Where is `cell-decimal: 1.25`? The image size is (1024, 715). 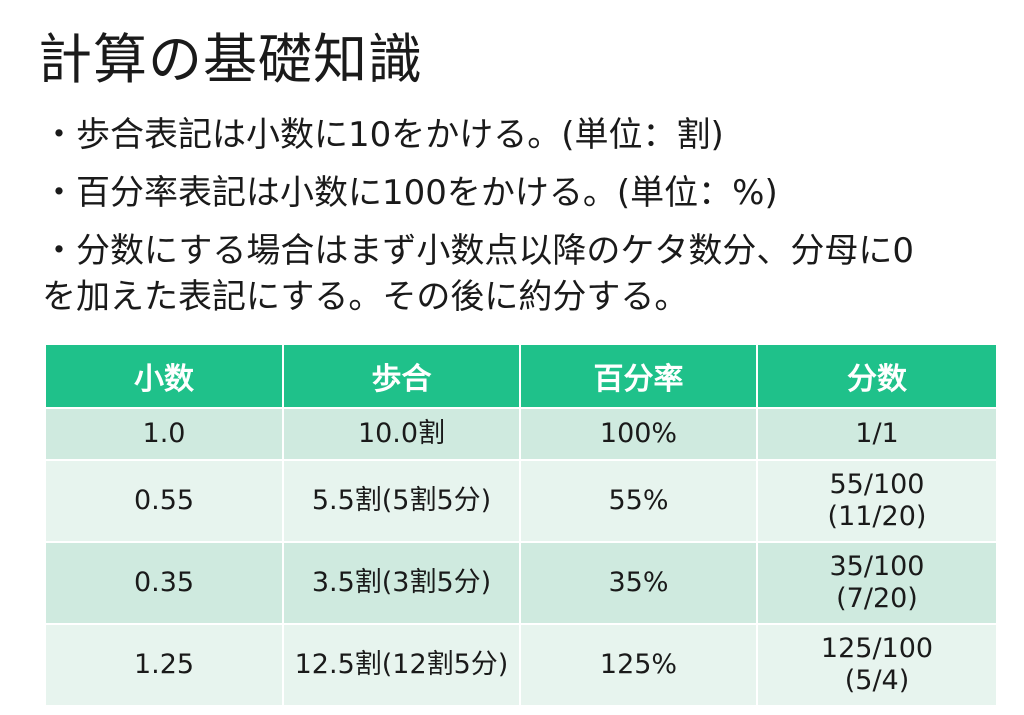
cell-decimal: 1.25 is located at coordinates (165, 664).